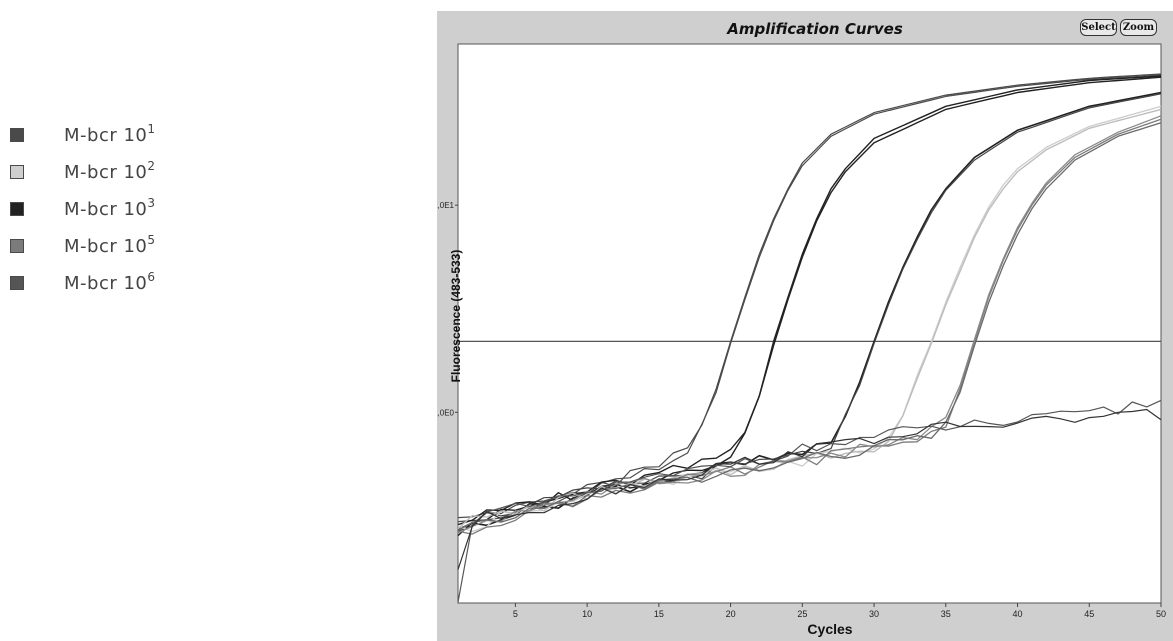 This screenshot has height=641, width=1173. I want to click on y-axis-label: Fluorescence (483-533), so click(456, 316).